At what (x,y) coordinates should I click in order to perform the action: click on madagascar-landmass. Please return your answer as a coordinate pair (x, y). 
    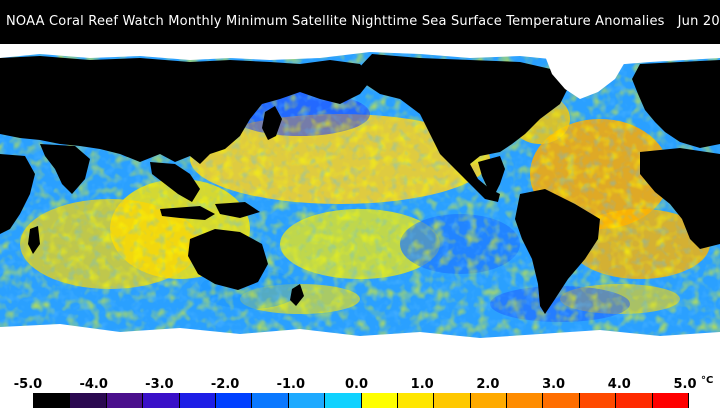
    Looking at the image, I should click on (34, 240).